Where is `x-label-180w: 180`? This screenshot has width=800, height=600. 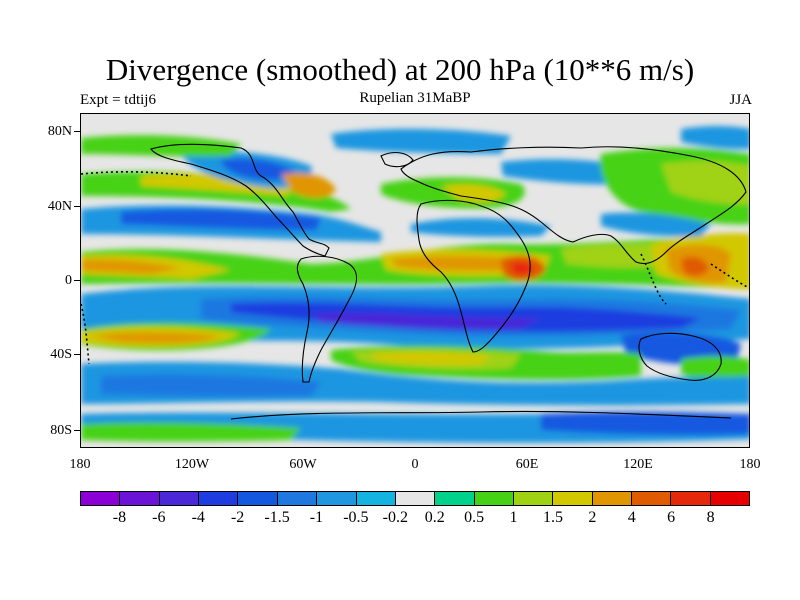
x-label-180w: 180 is located at coordinates (80, 464).